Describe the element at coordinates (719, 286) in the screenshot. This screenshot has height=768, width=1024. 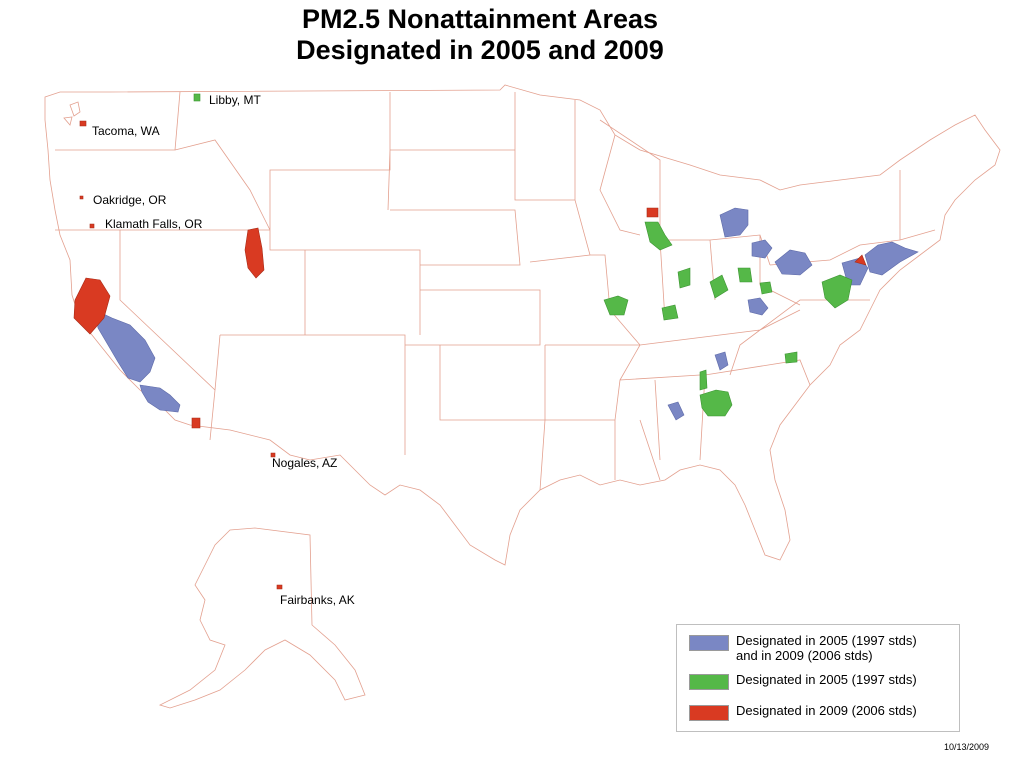
I see `area-cincinnati-dayton` at that location.